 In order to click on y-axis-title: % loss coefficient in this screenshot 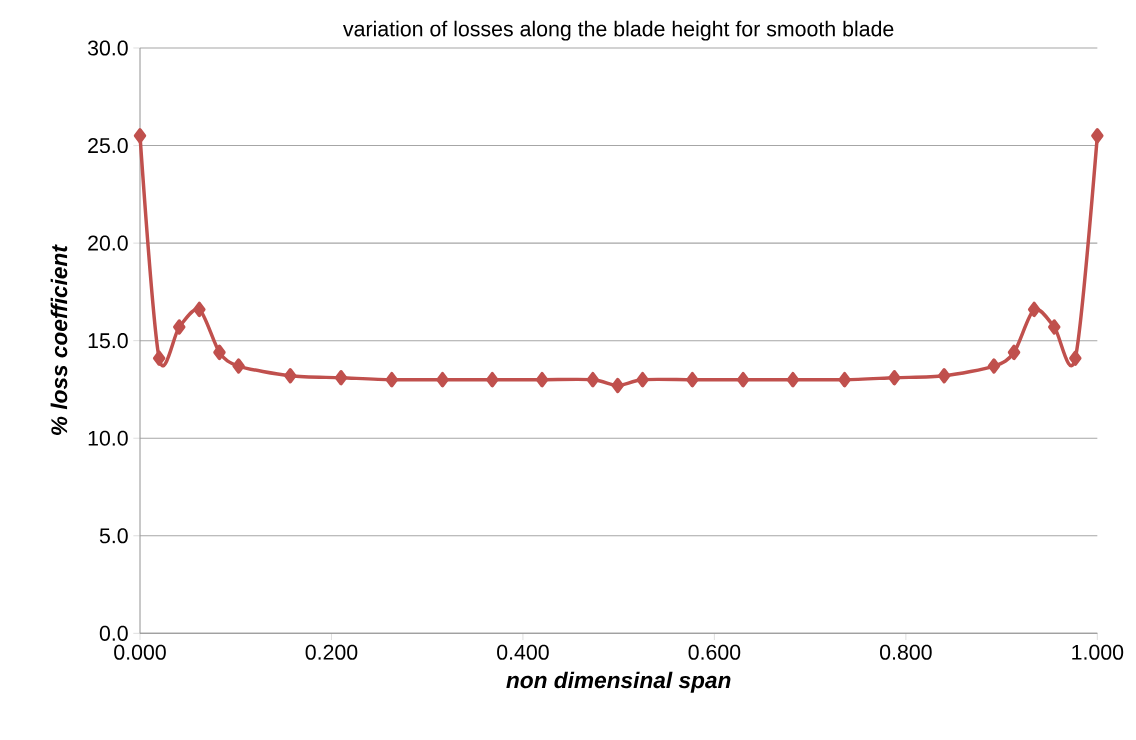, I will do `click(59, 339)`.